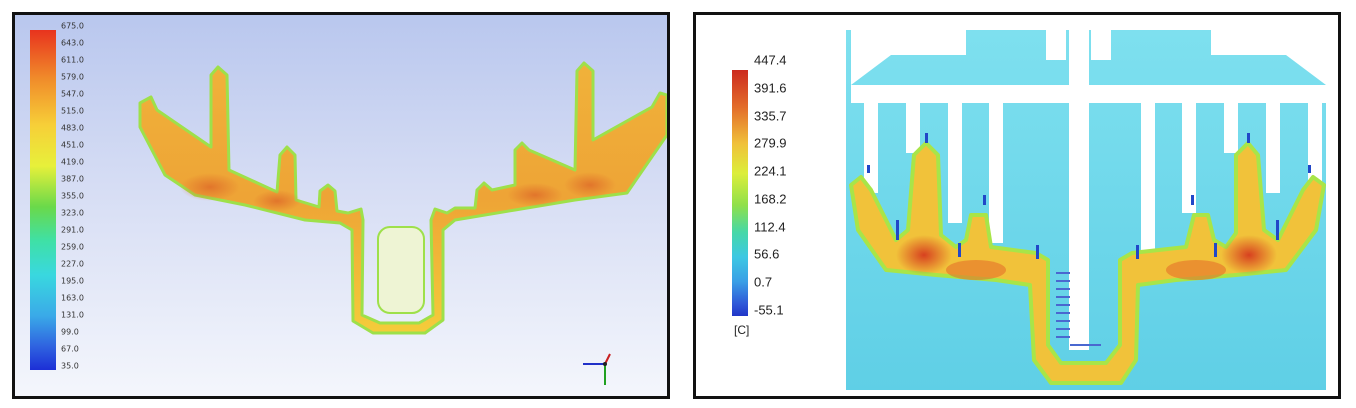 Image resolution: width=1356 pixels, height=408 pixels. I want to click on scale-tick-label: 391.6, so click(770, 88).